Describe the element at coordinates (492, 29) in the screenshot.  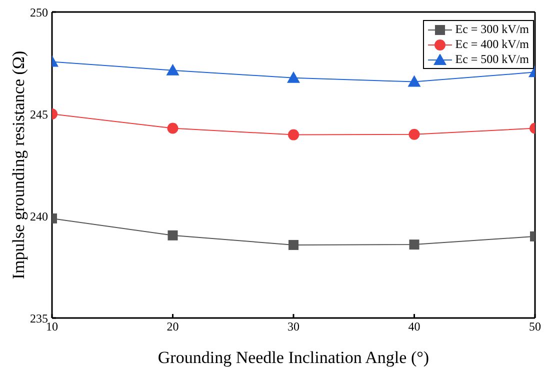
I see `legend-label: Ec = 300 kV/m` at that location.